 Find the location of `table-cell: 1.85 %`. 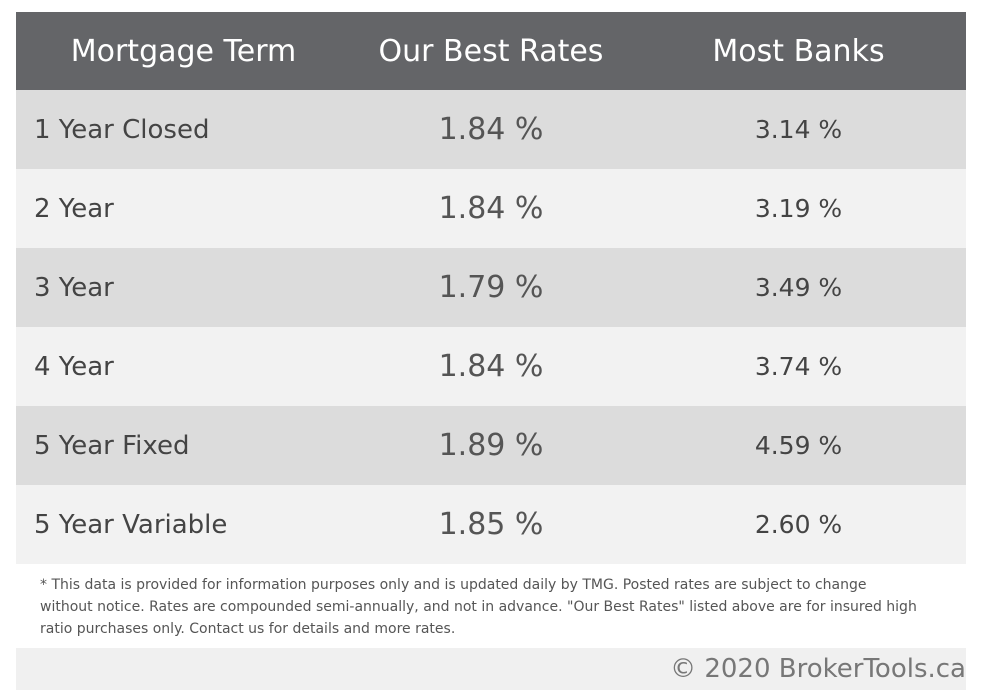

table-cell: 1.85 % is located at coordinates (491, 524).